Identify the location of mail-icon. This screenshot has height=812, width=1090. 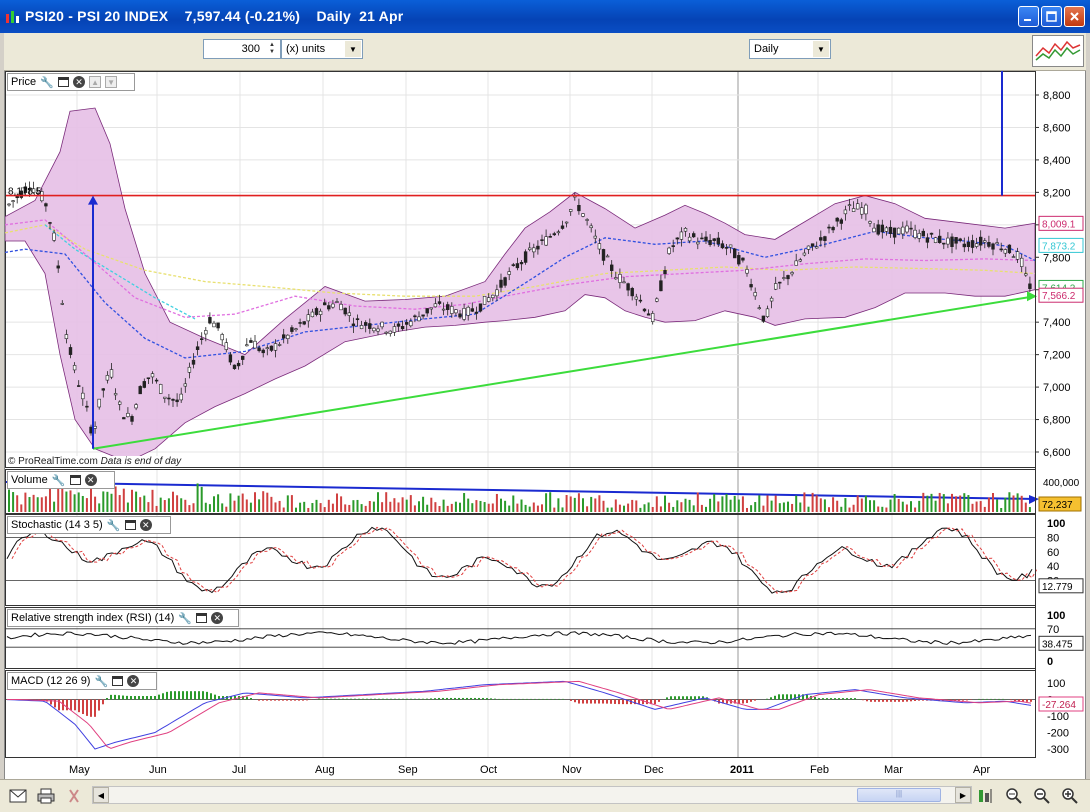
(18, 796).